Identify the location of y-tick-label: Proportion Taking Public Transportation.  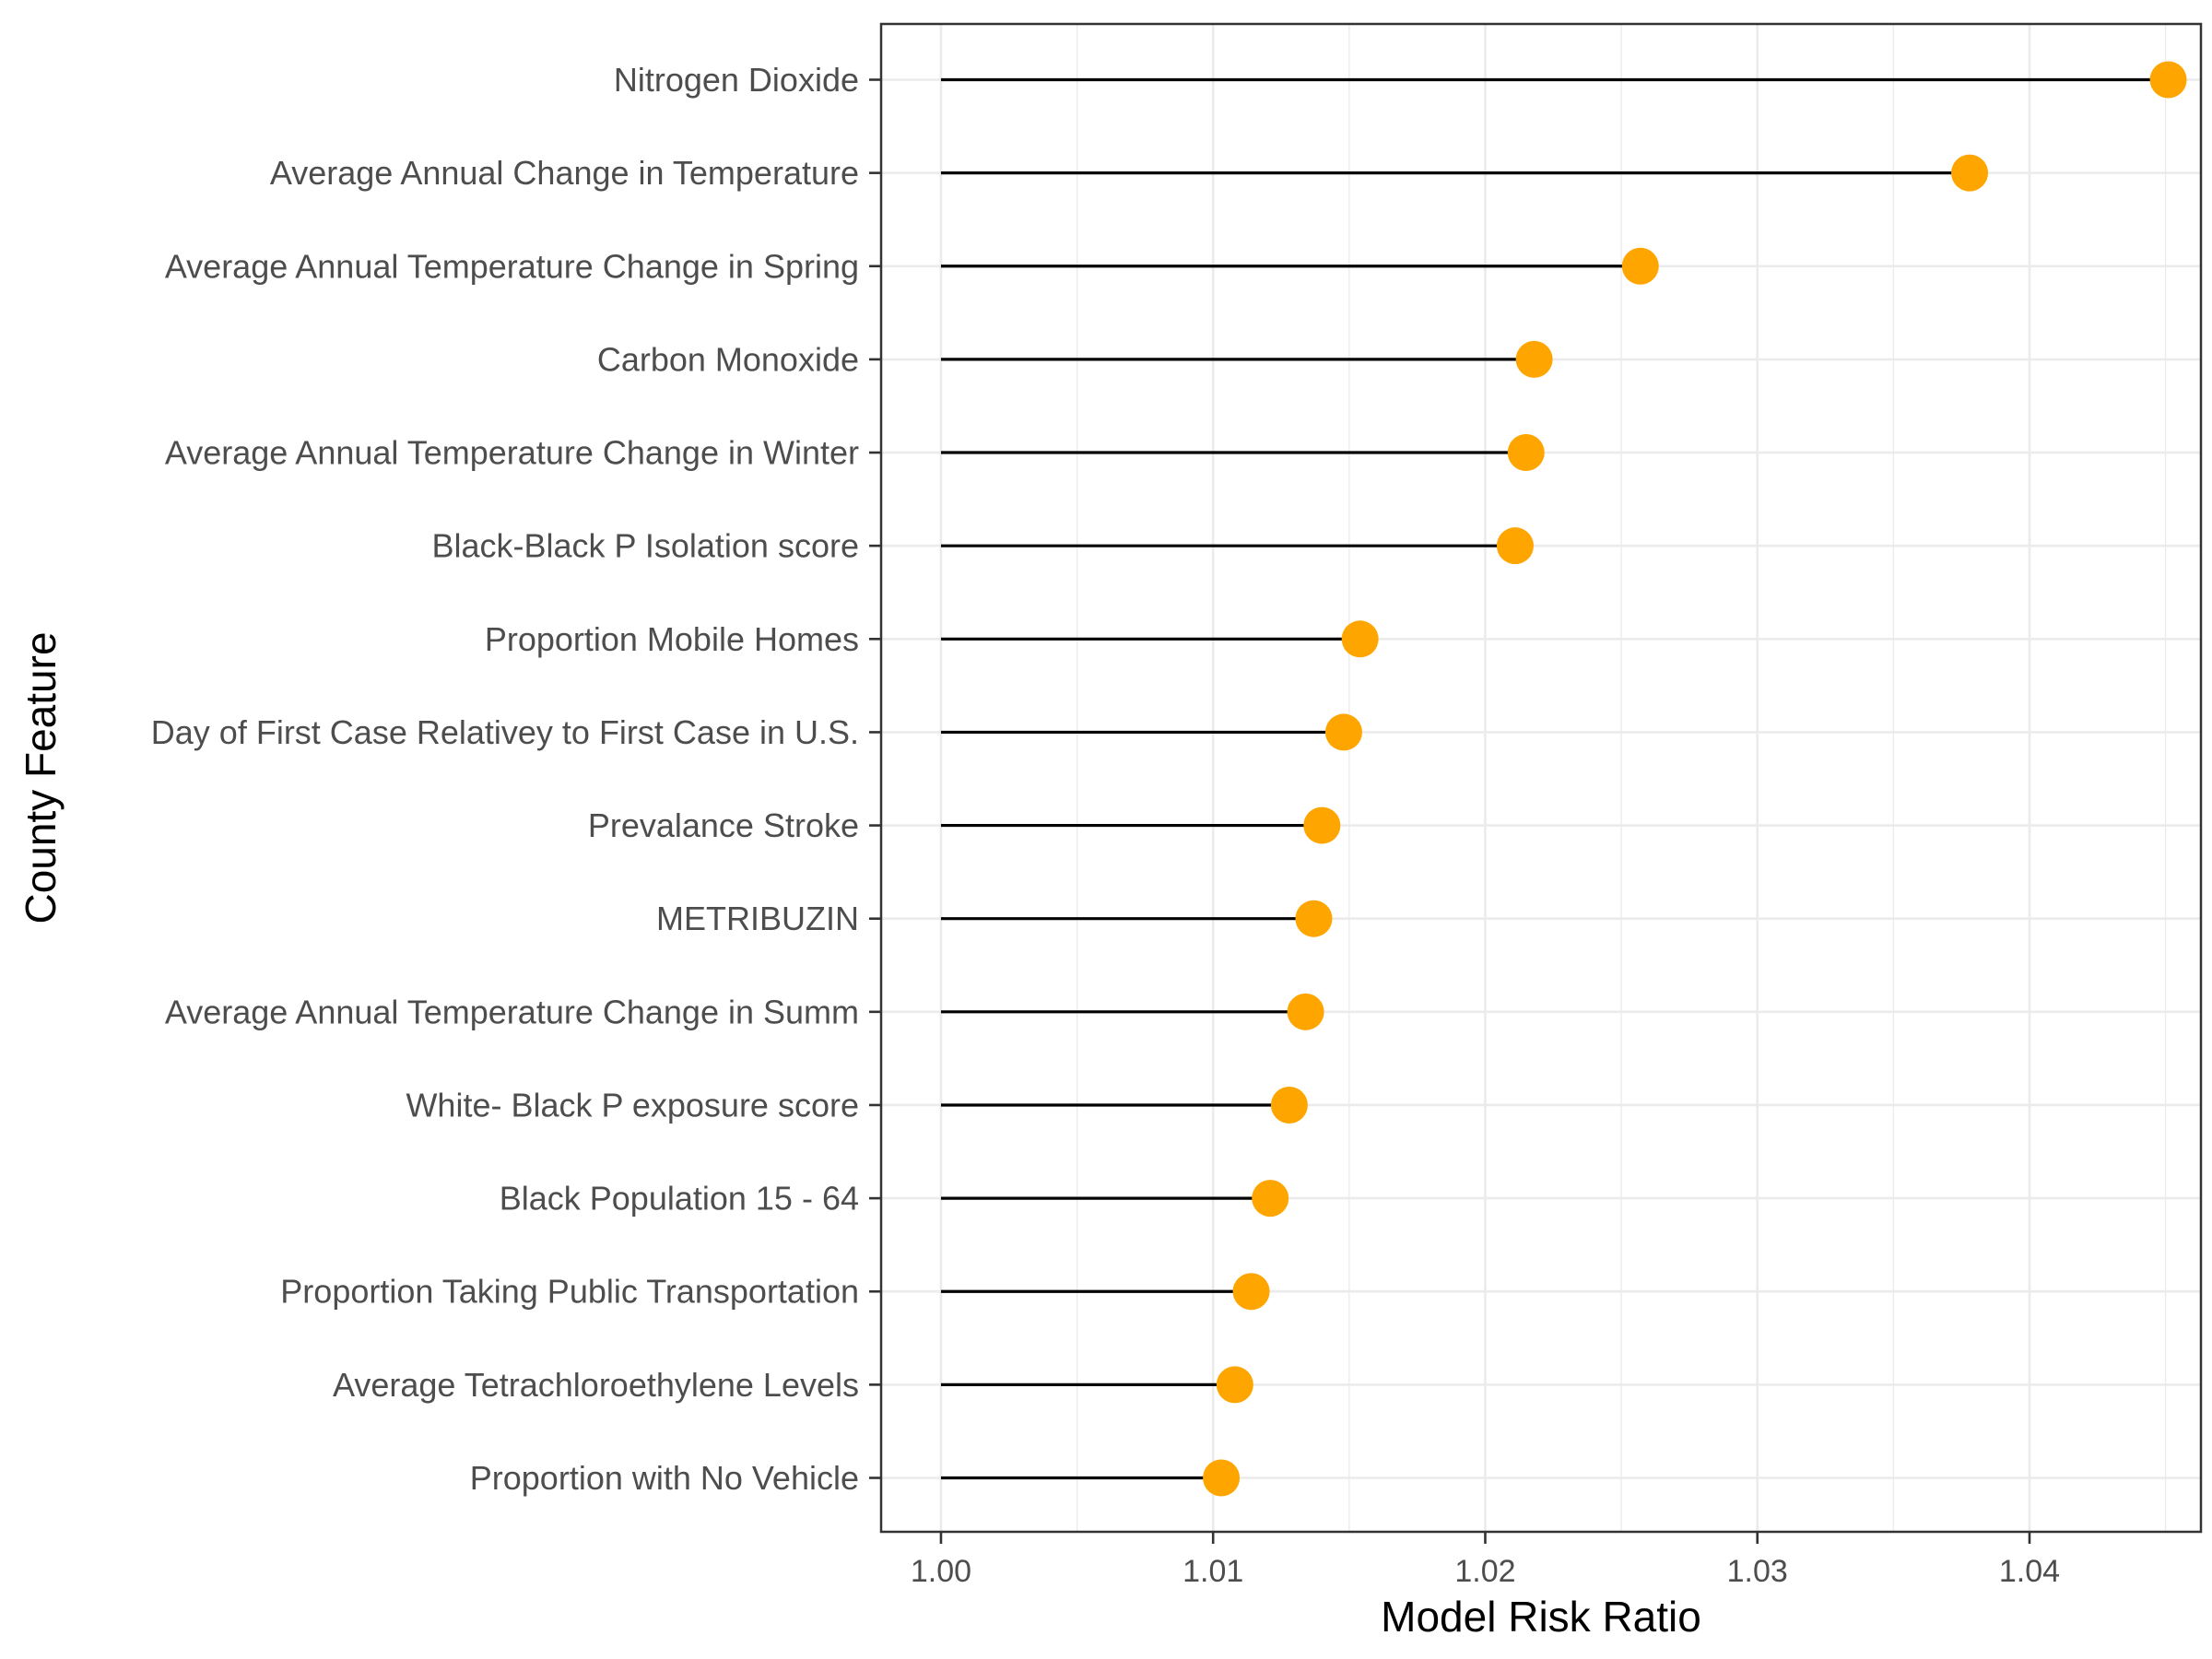
(569, 1292).